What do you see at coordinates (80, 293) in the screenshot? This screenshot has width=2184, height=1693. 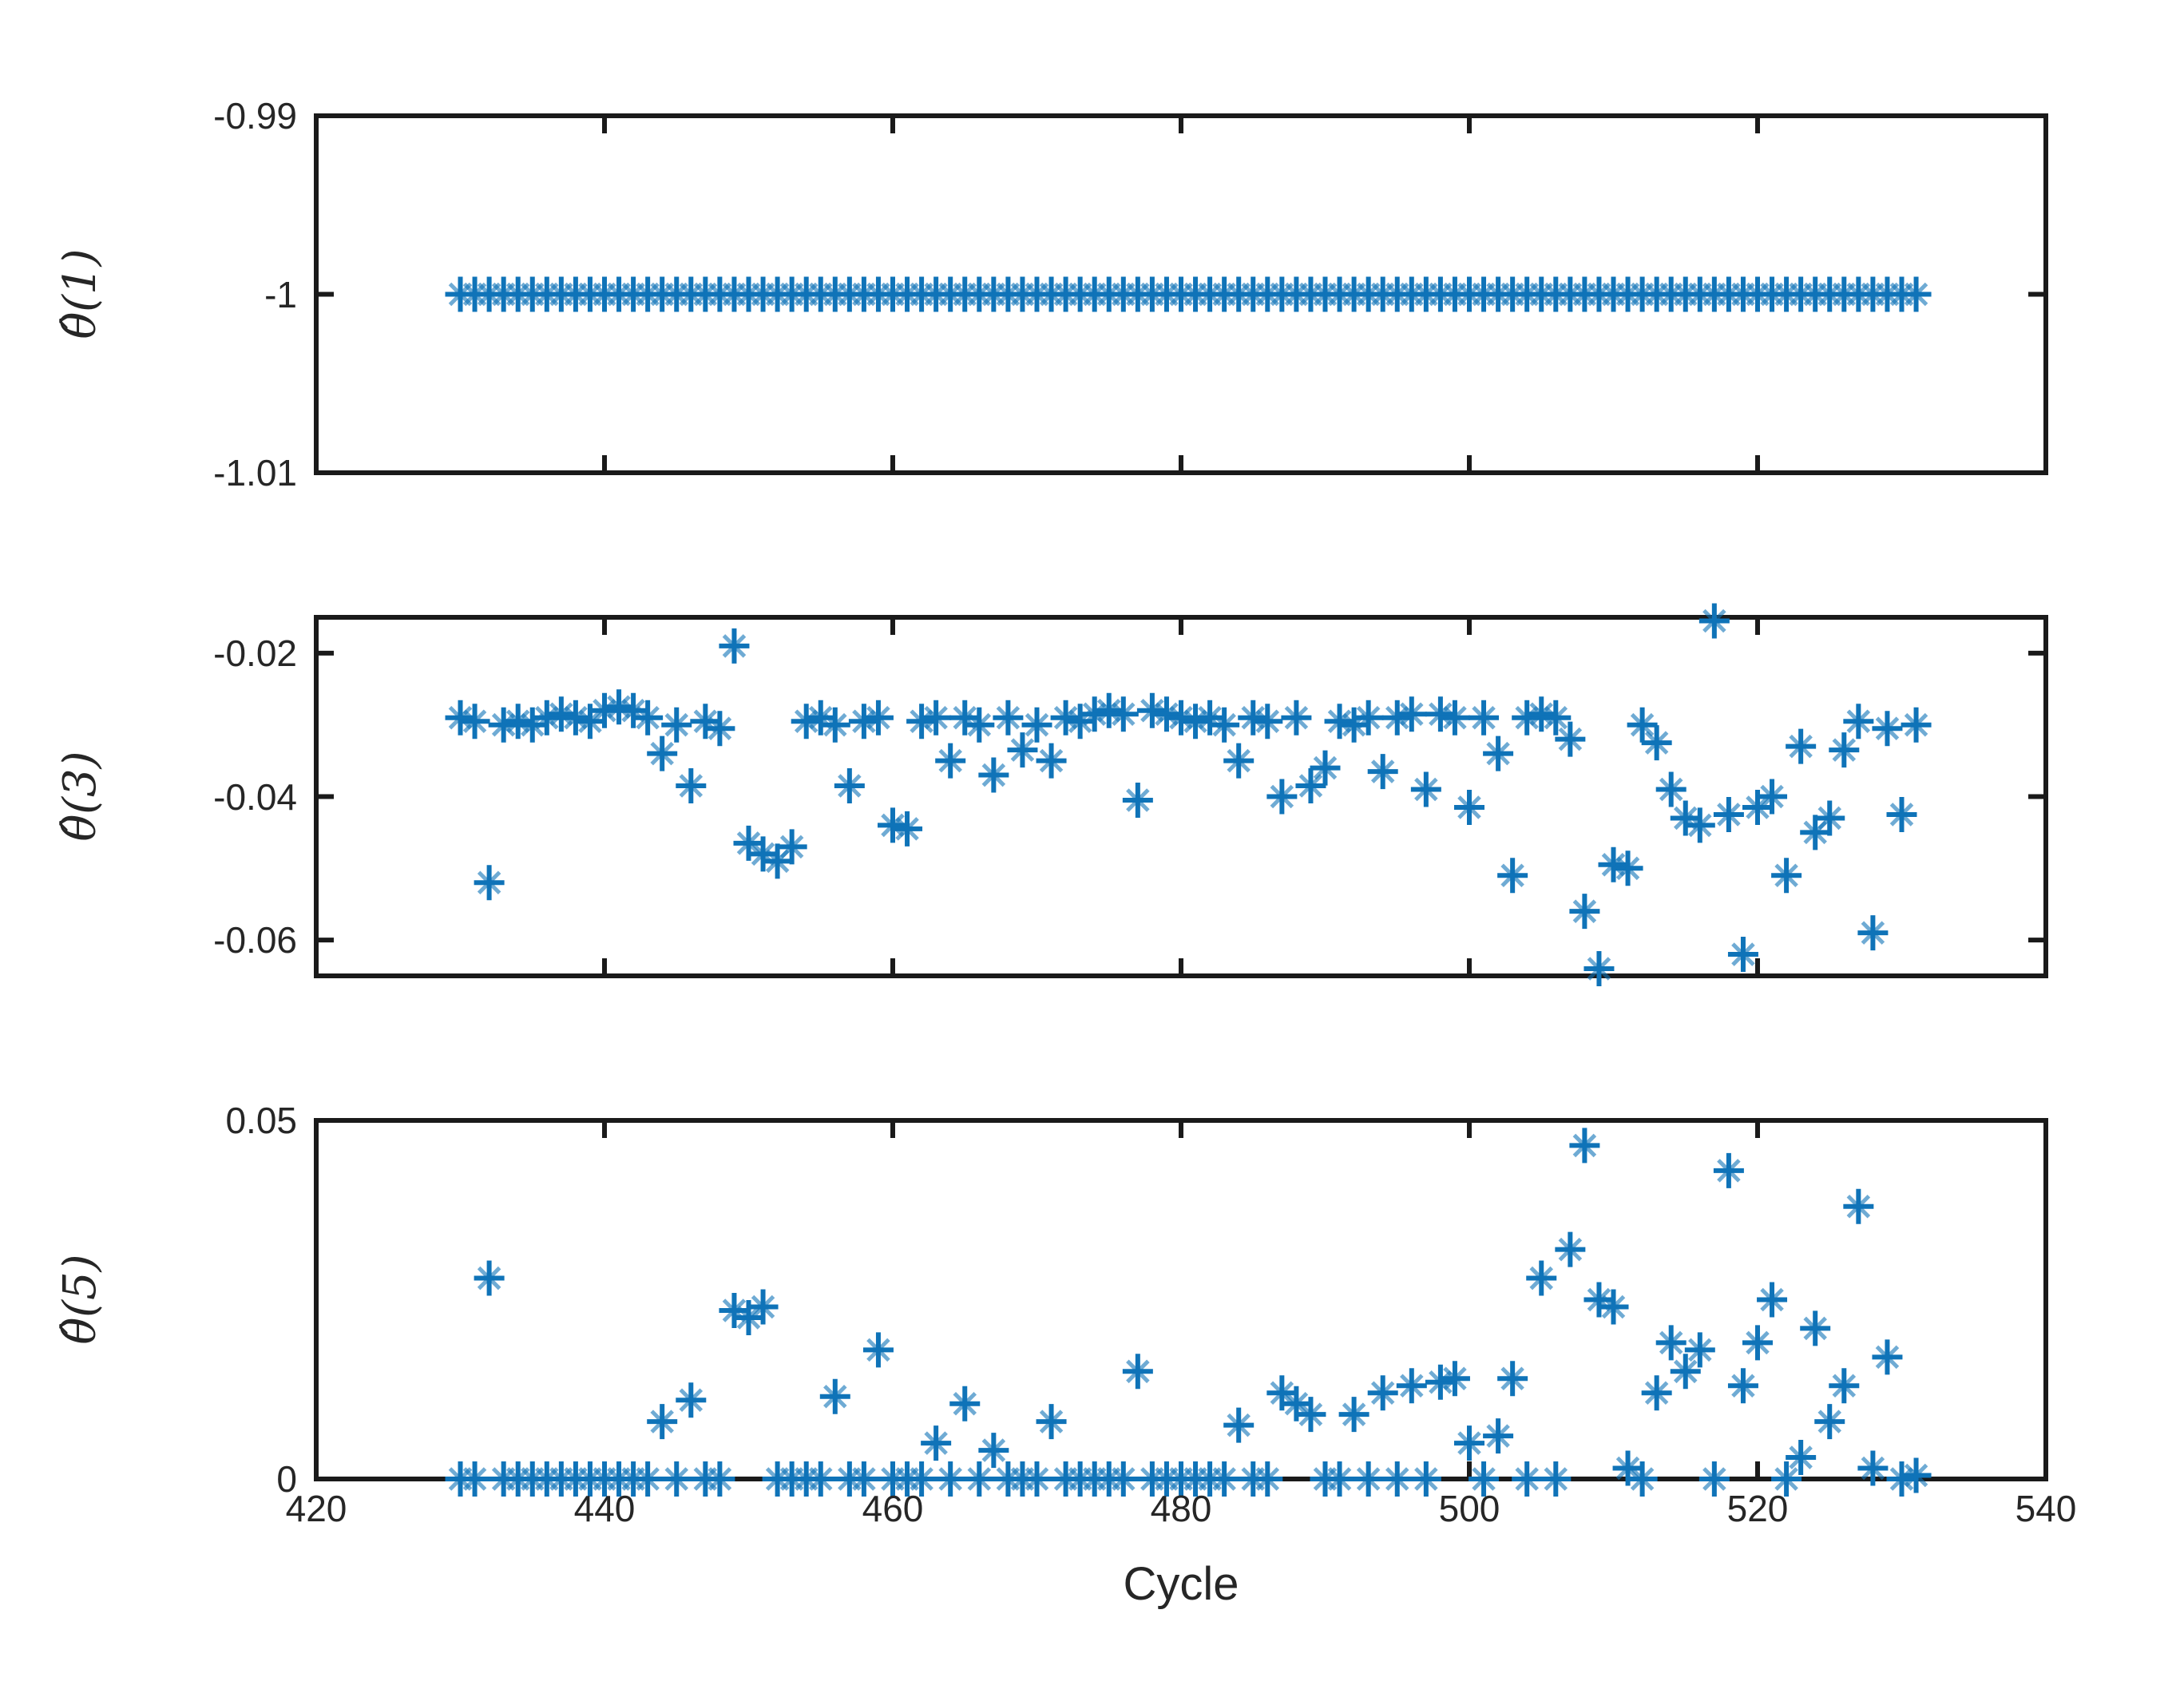 I see `y-axis-label-theta1: θ̂(1)` at bounding box center [80, 293].